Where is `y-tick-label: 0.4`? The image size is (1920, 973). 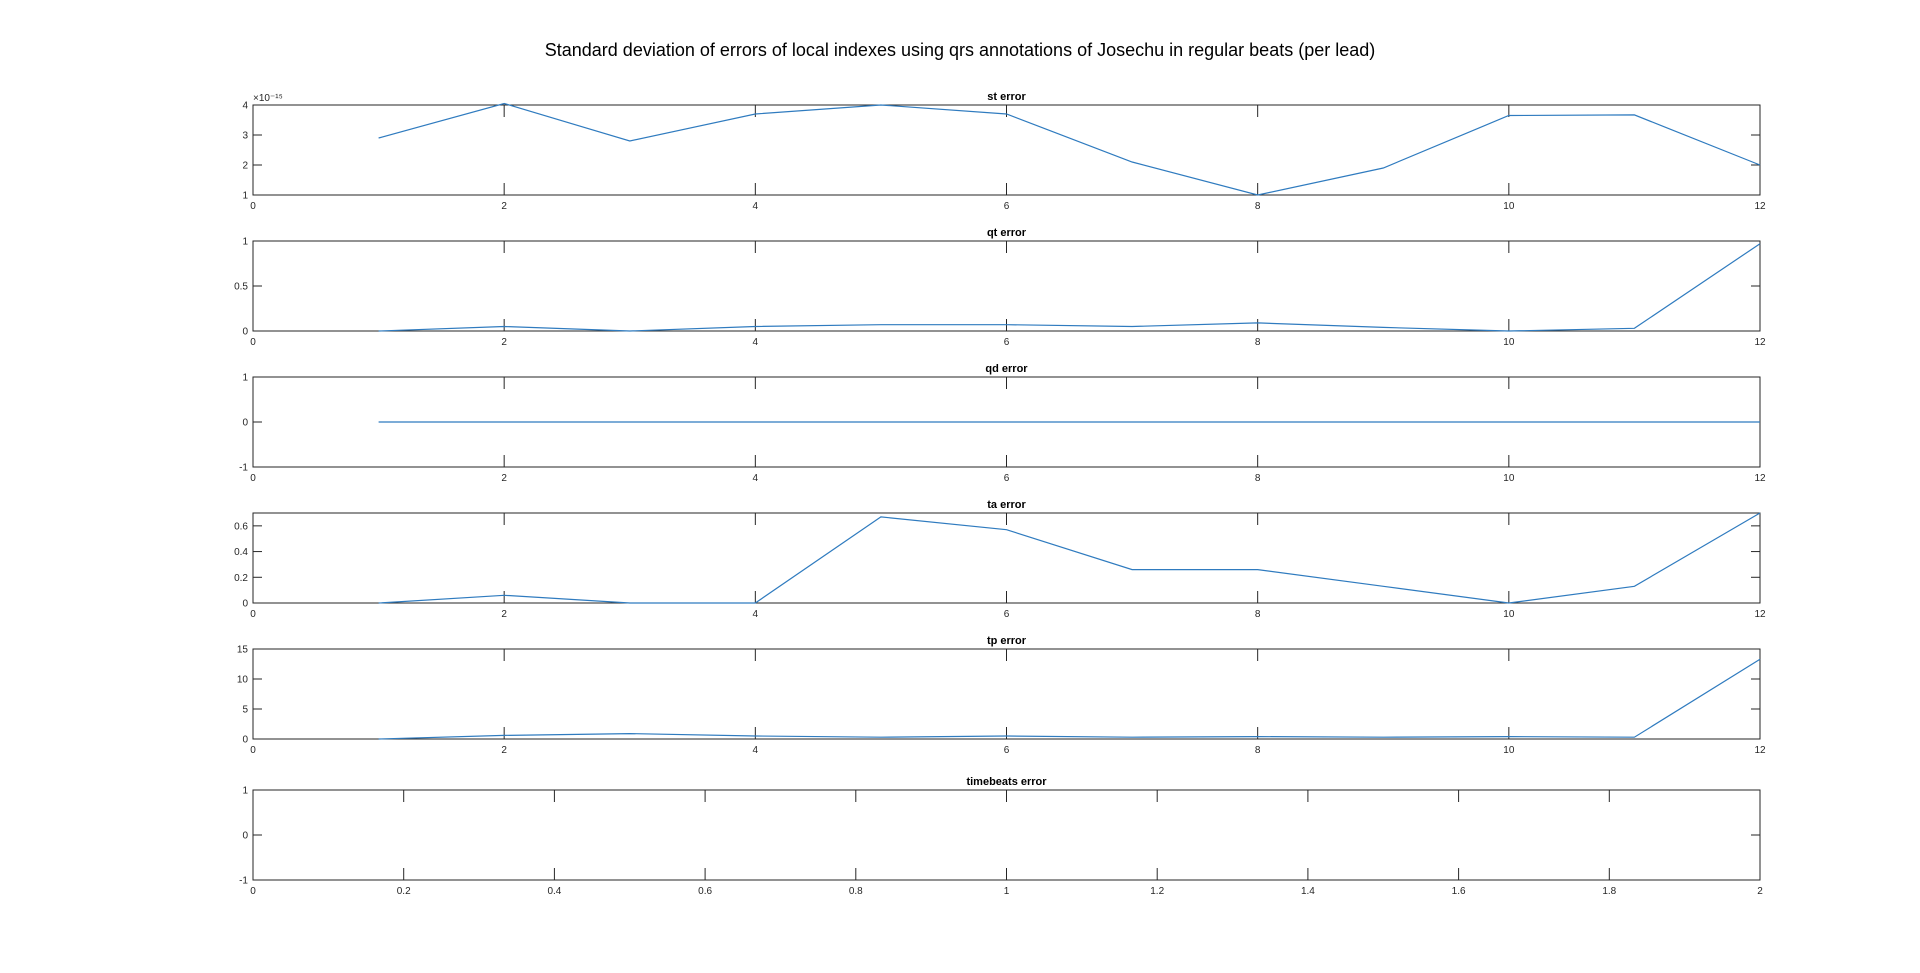 y-tick-label: 0.4 is located at coordinates (241, 552).